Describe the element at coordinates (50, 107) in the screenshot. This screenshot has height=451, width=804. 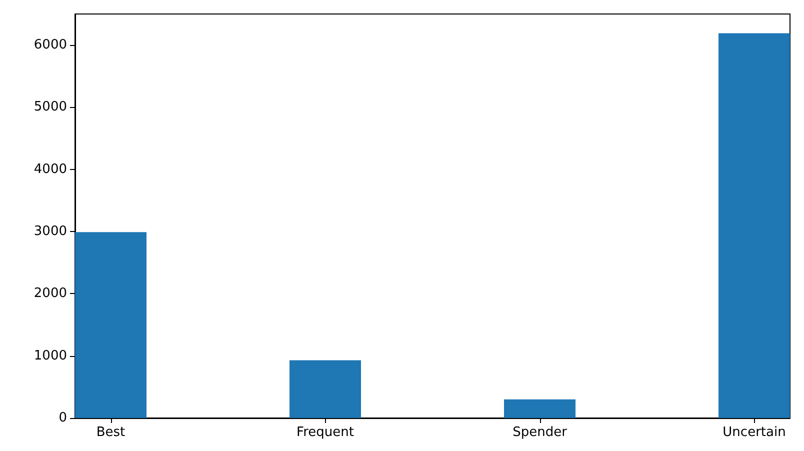
I see `y-tick-label: 5000` at that location.